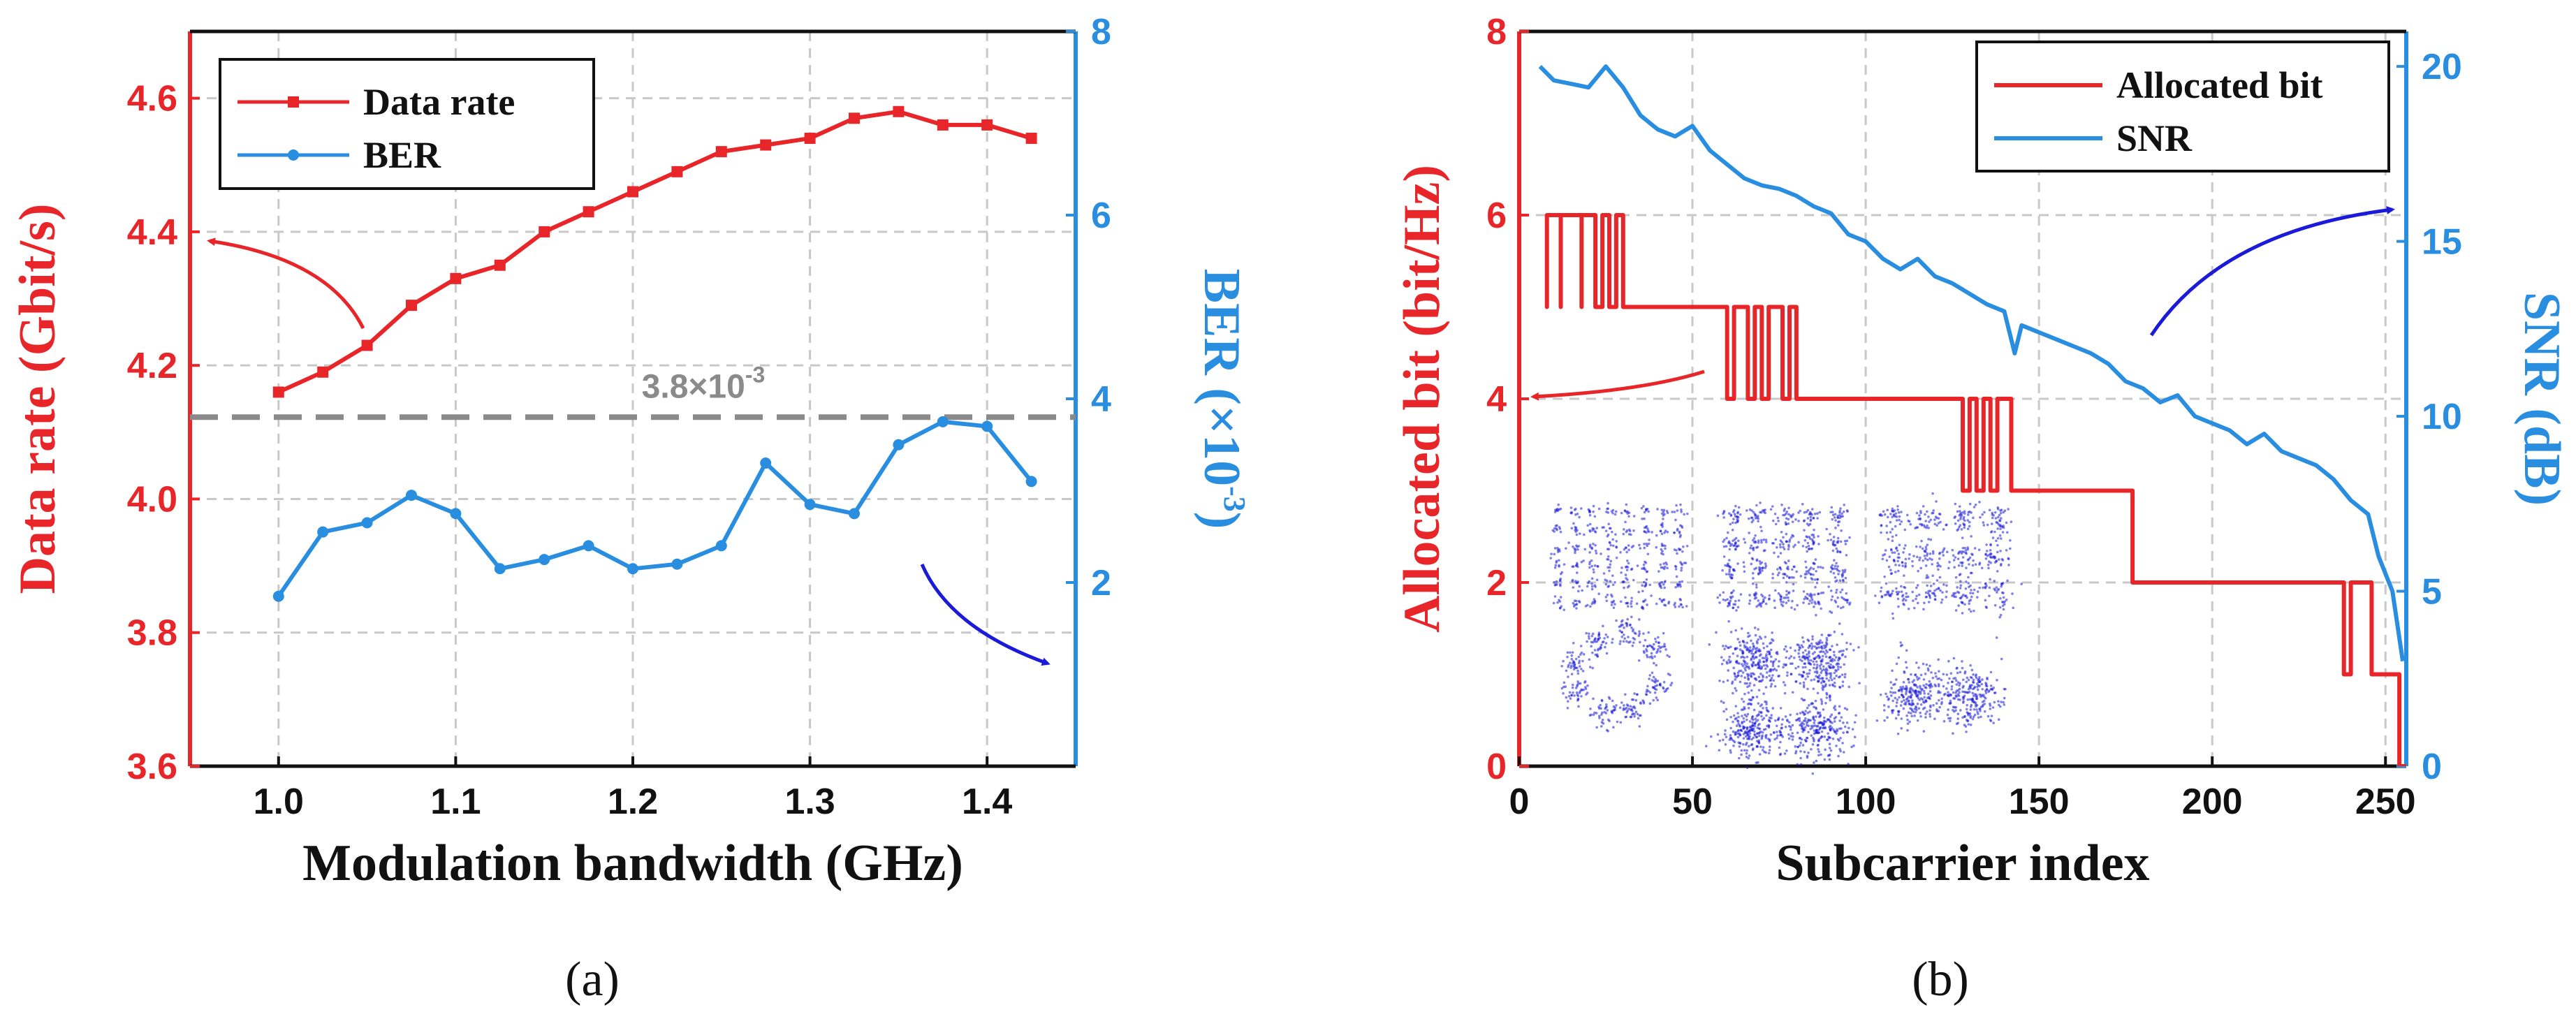 The image size is (2576, 1019). I want to click on data-point-data-rate, so click(367, 345).